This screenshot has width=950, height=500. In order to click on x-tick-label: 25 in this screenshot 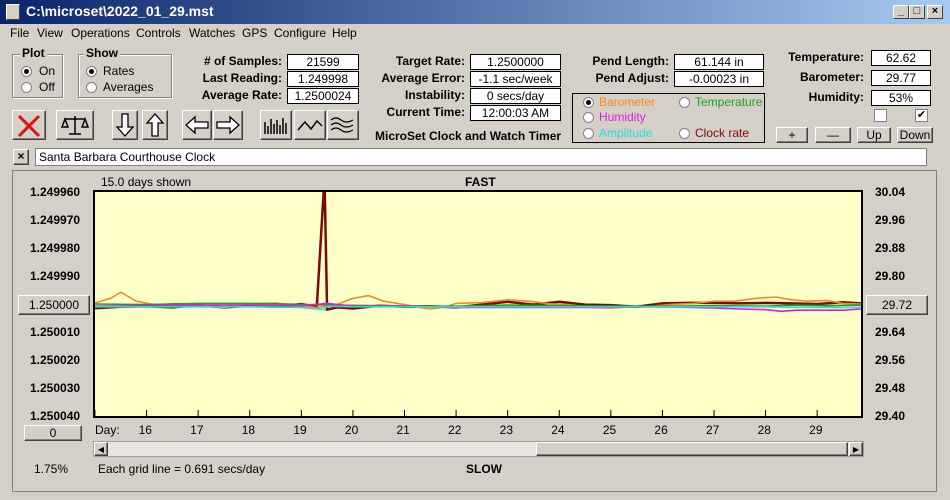, I will do `click(609, 430)`.